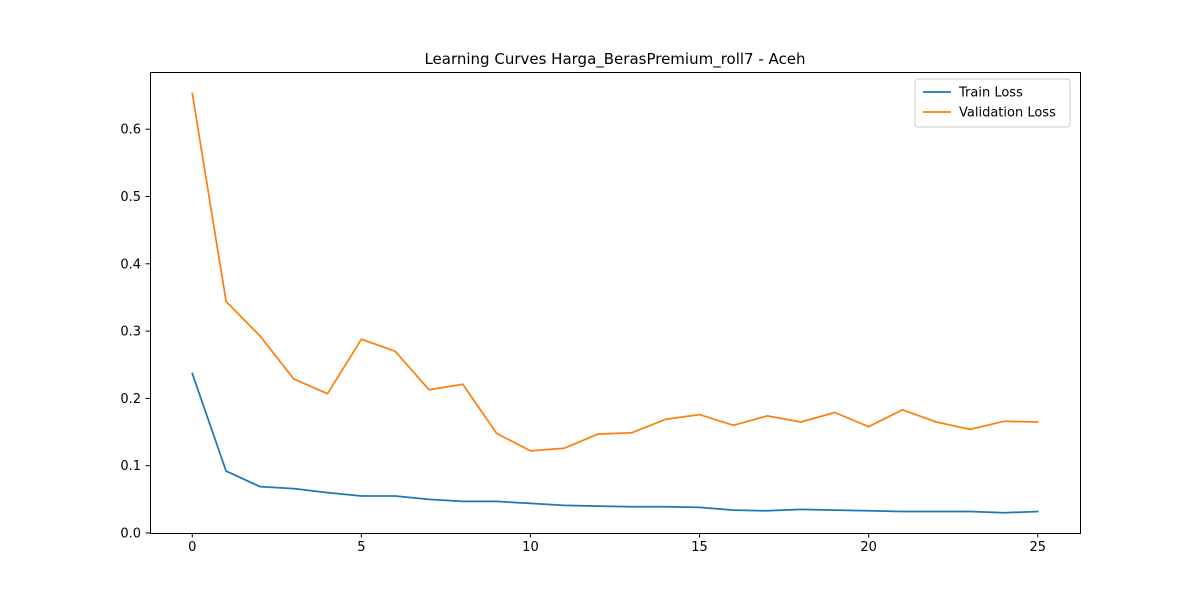 This screenshot has height=600, width=1200. What do you see at coordinates (130, 399) in the screenshot?
I see `y-tick-label: 0.2` at bounding box center [130, 399].